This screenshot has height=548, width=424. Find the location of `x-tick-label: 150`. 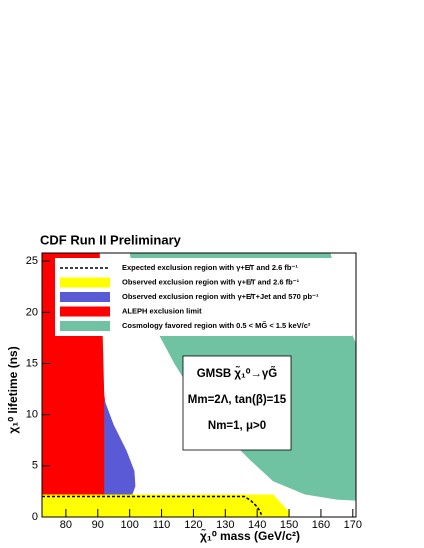

x-tick-label: 150 is located at coordinates (289, 525).